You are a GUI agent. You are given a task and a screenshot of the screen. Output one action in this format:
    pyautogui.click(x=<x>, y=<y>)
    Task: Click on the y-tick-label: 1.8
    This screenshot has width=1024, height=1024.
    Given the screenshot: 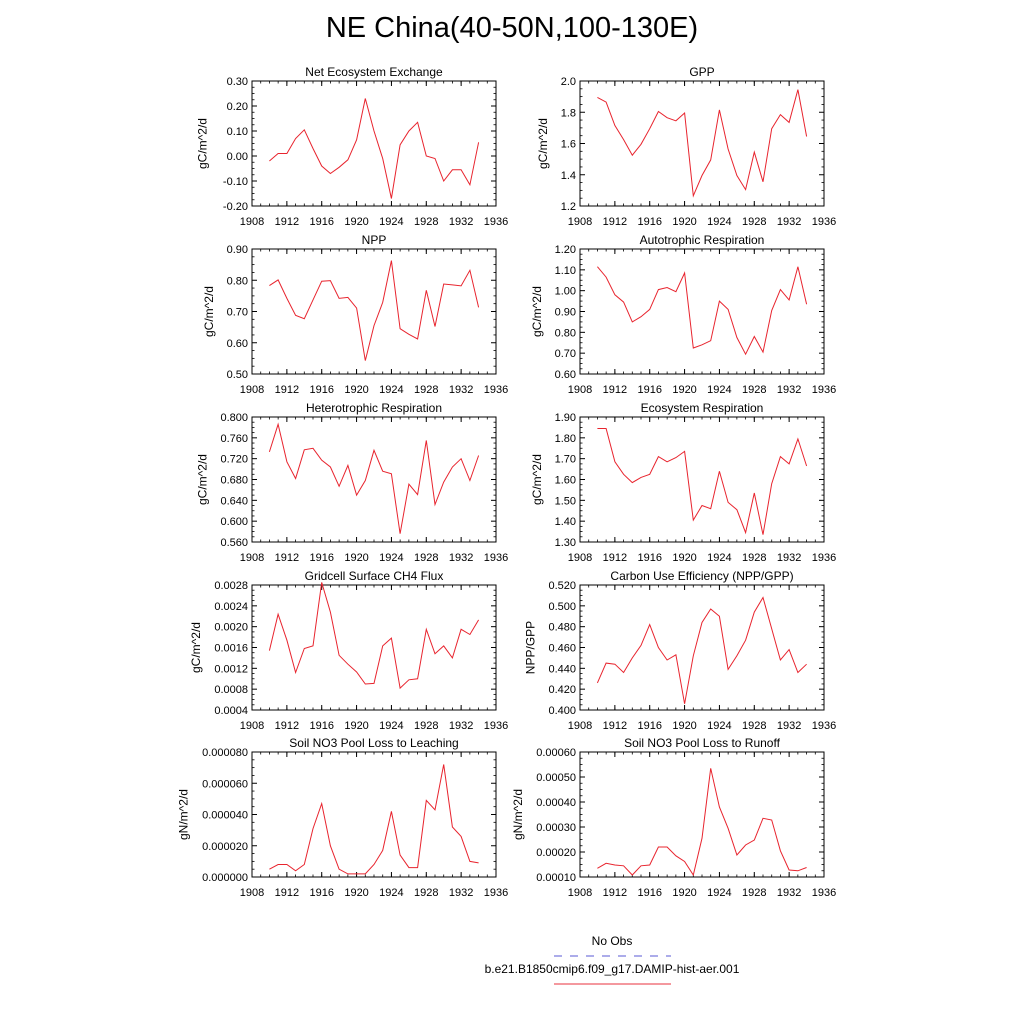 What is the action you would take?
    pyautogui.click(x=568, y=113)
    